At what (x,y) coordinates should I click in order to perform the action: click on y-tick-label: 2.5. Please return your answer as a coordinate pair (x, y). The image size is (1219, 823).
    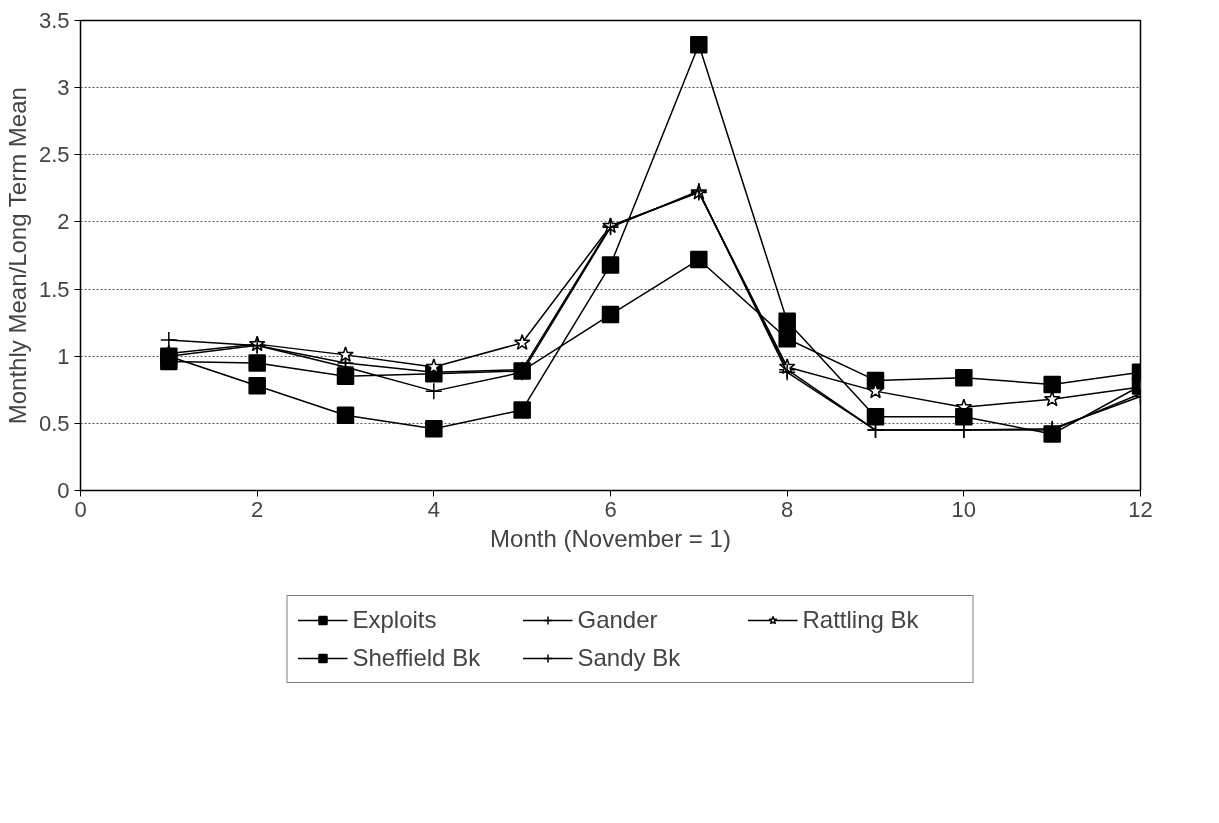
    Looking at the image, I should click on (54, 155).